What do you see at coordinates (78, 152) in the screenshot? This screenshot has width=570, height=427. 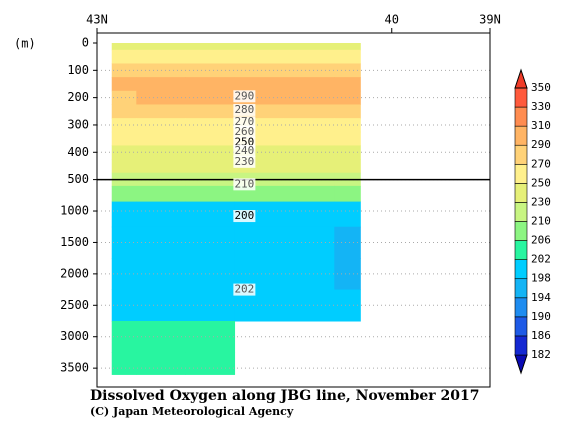 I see `y-tick-label: 400` at bounding box center [78, 152].